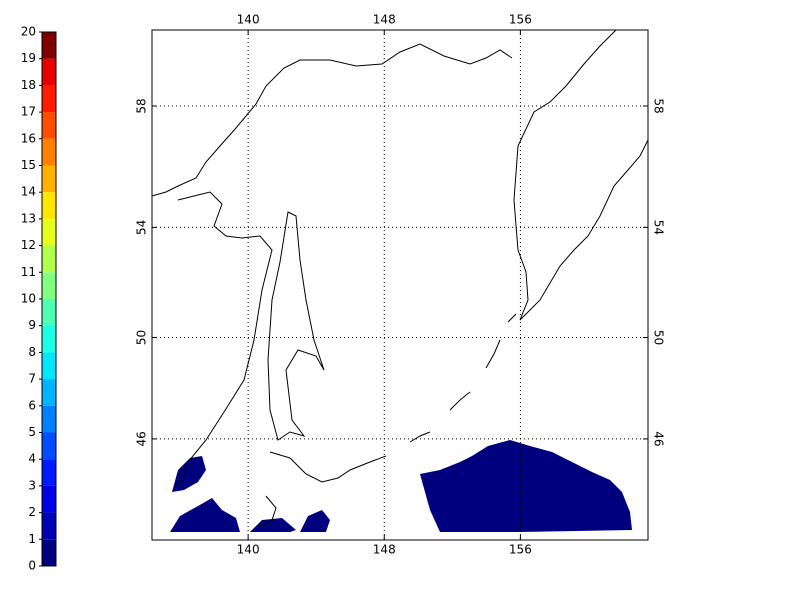 The width and height of the screenshot is (800, 600). Describe the element at coordinates (32, 459) in the screenshot. I see `colorbar-label: 4` at that location.